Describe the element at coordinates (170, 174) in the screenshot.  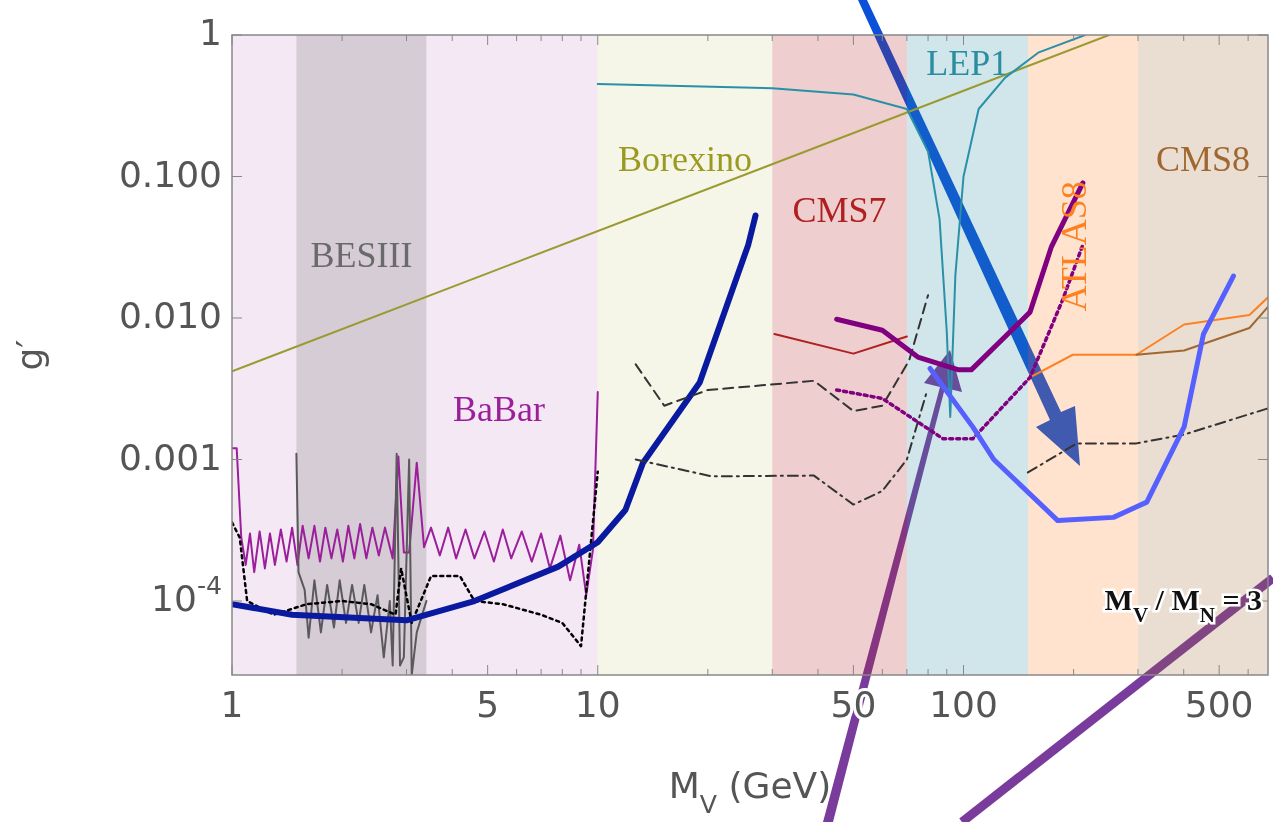
I see `y-tick-label: 0.100` at that location.